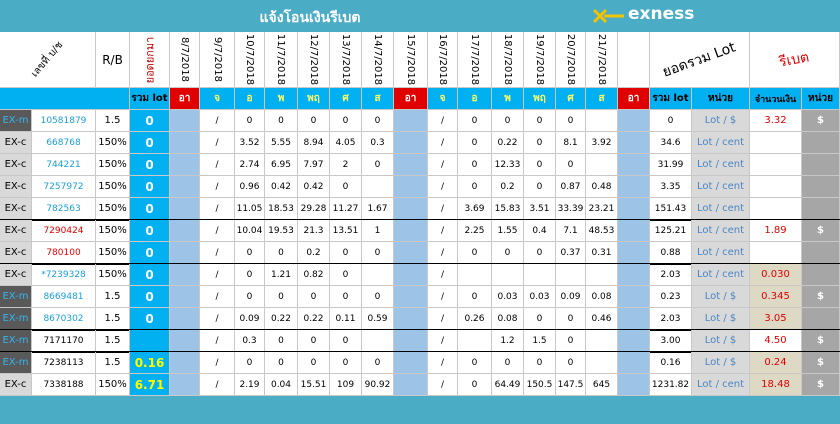  Describe the element at coordinates (776, 121) in the screenshot. I see `amount: 3.32` at that location.